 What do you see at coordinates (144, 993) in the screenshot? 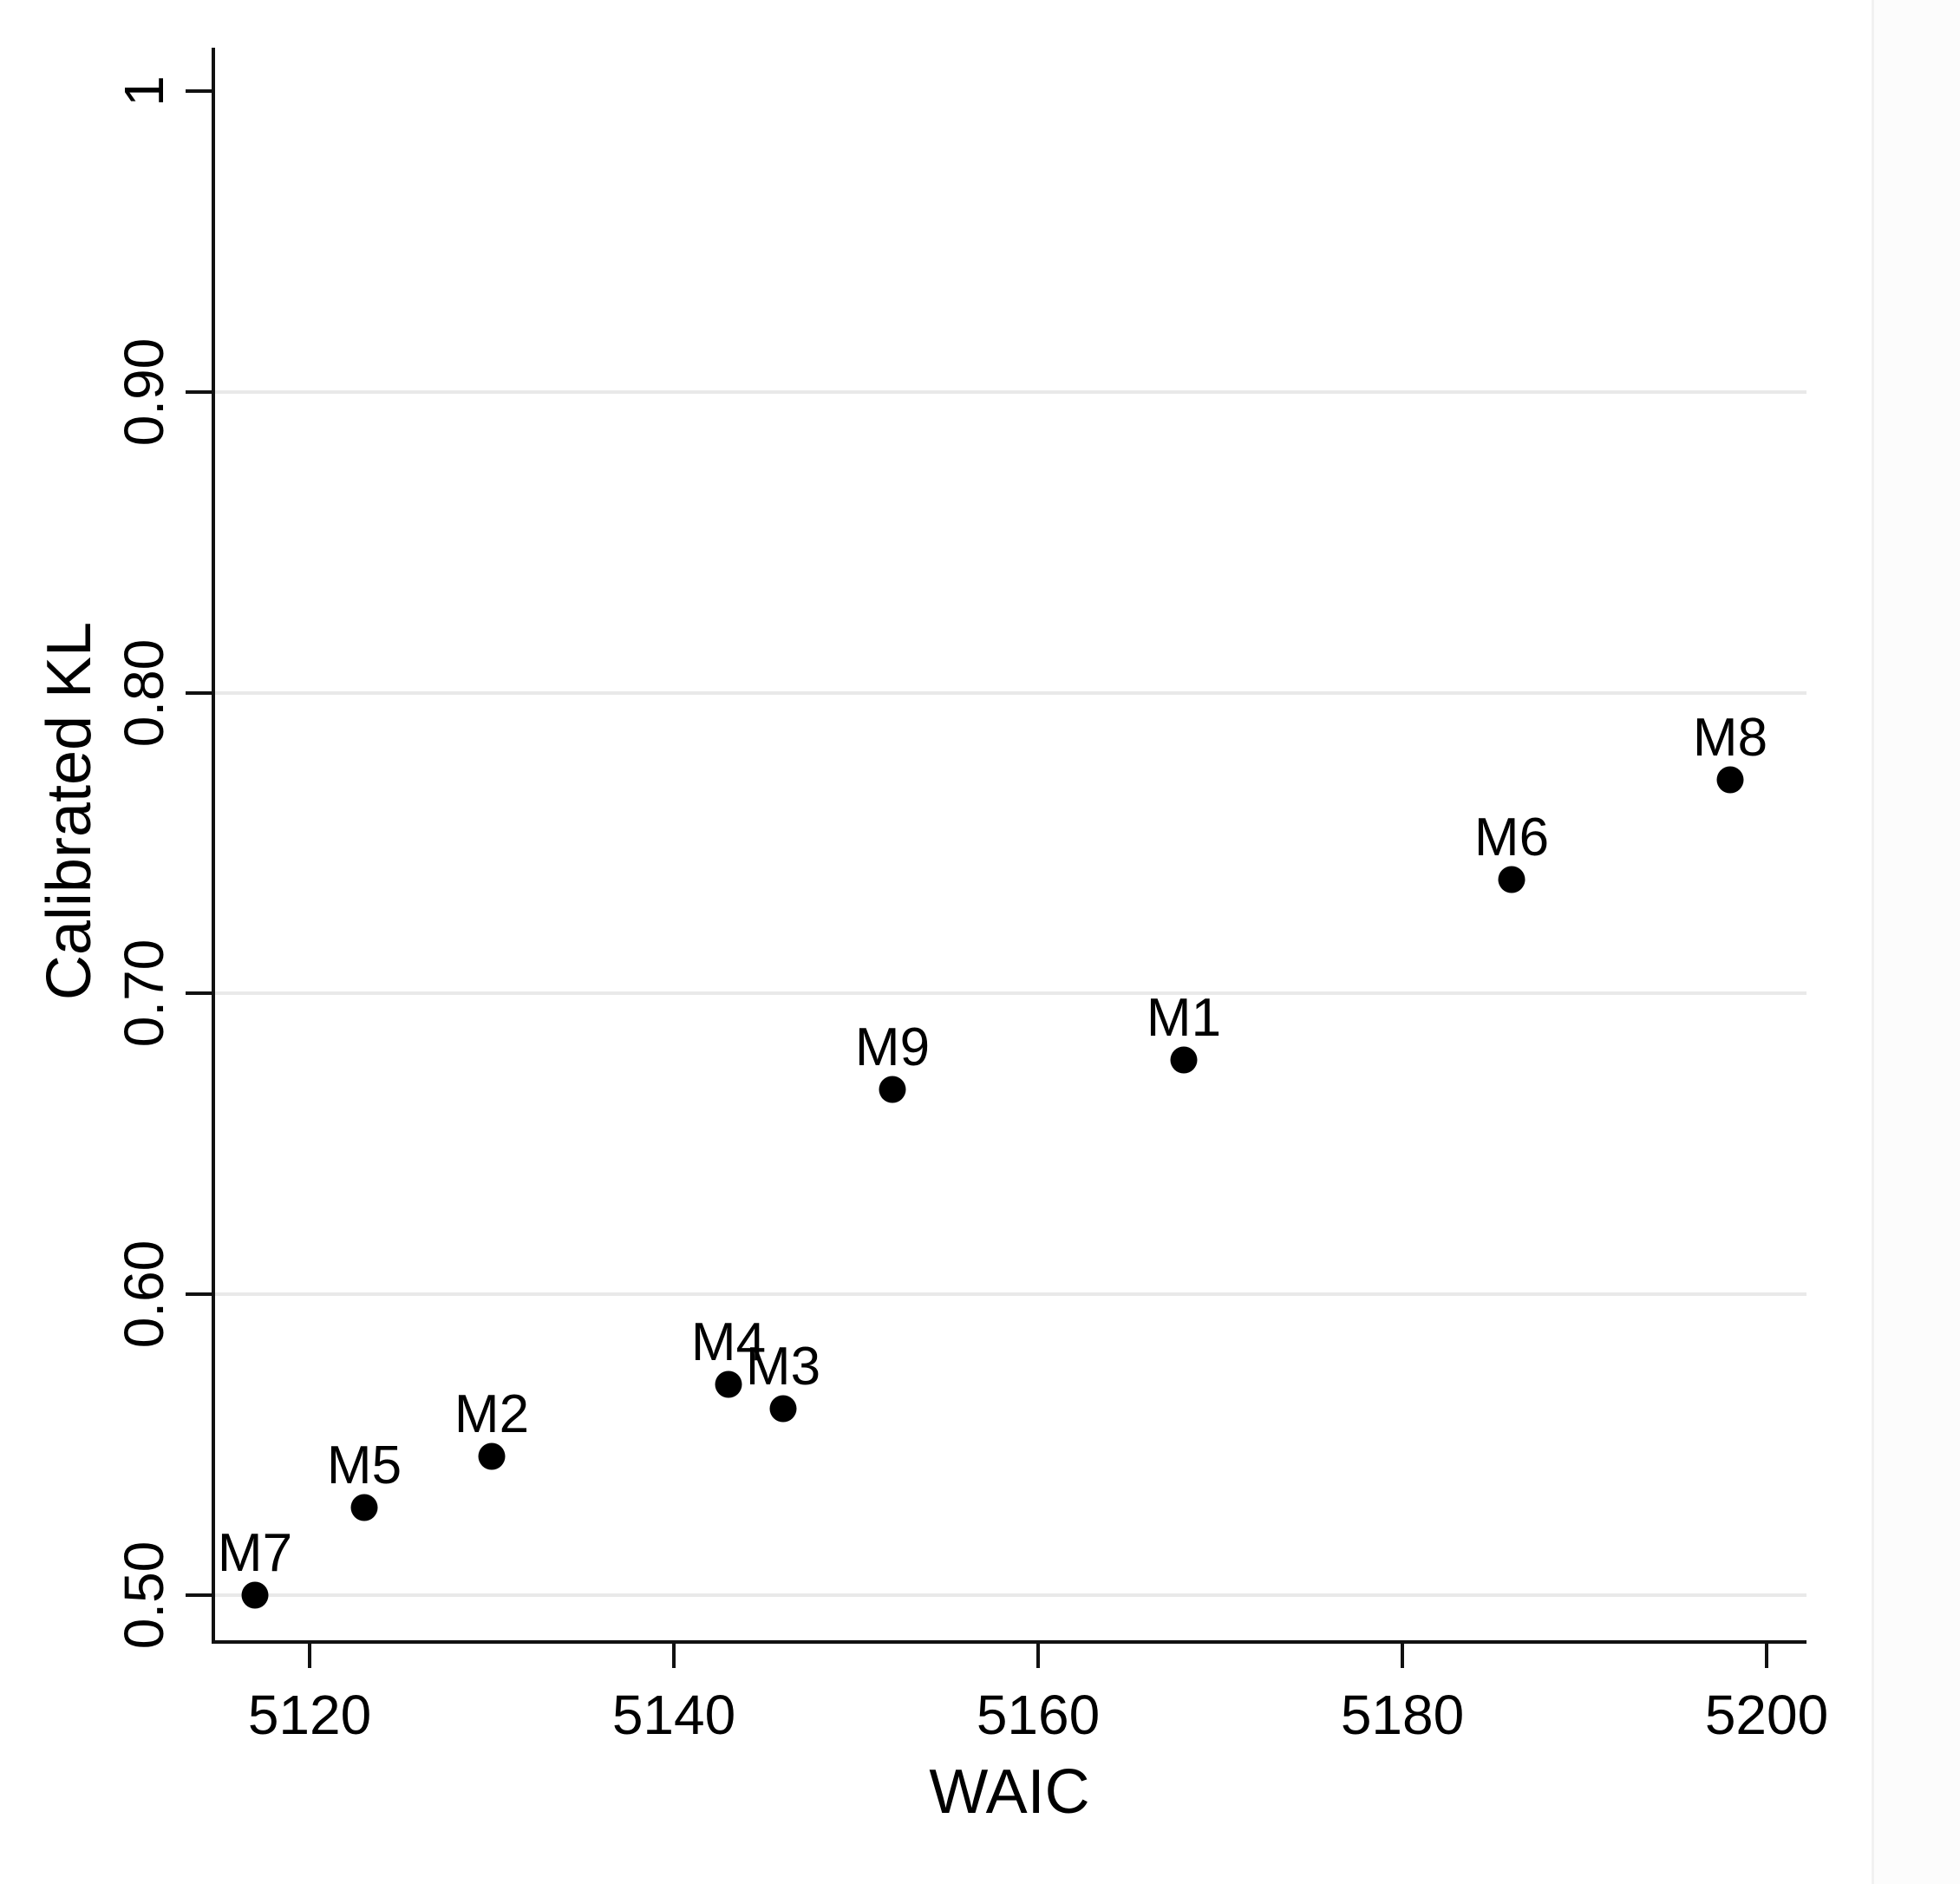
I see `y-tick-label: 0.70` at bounding box center [144, 993].